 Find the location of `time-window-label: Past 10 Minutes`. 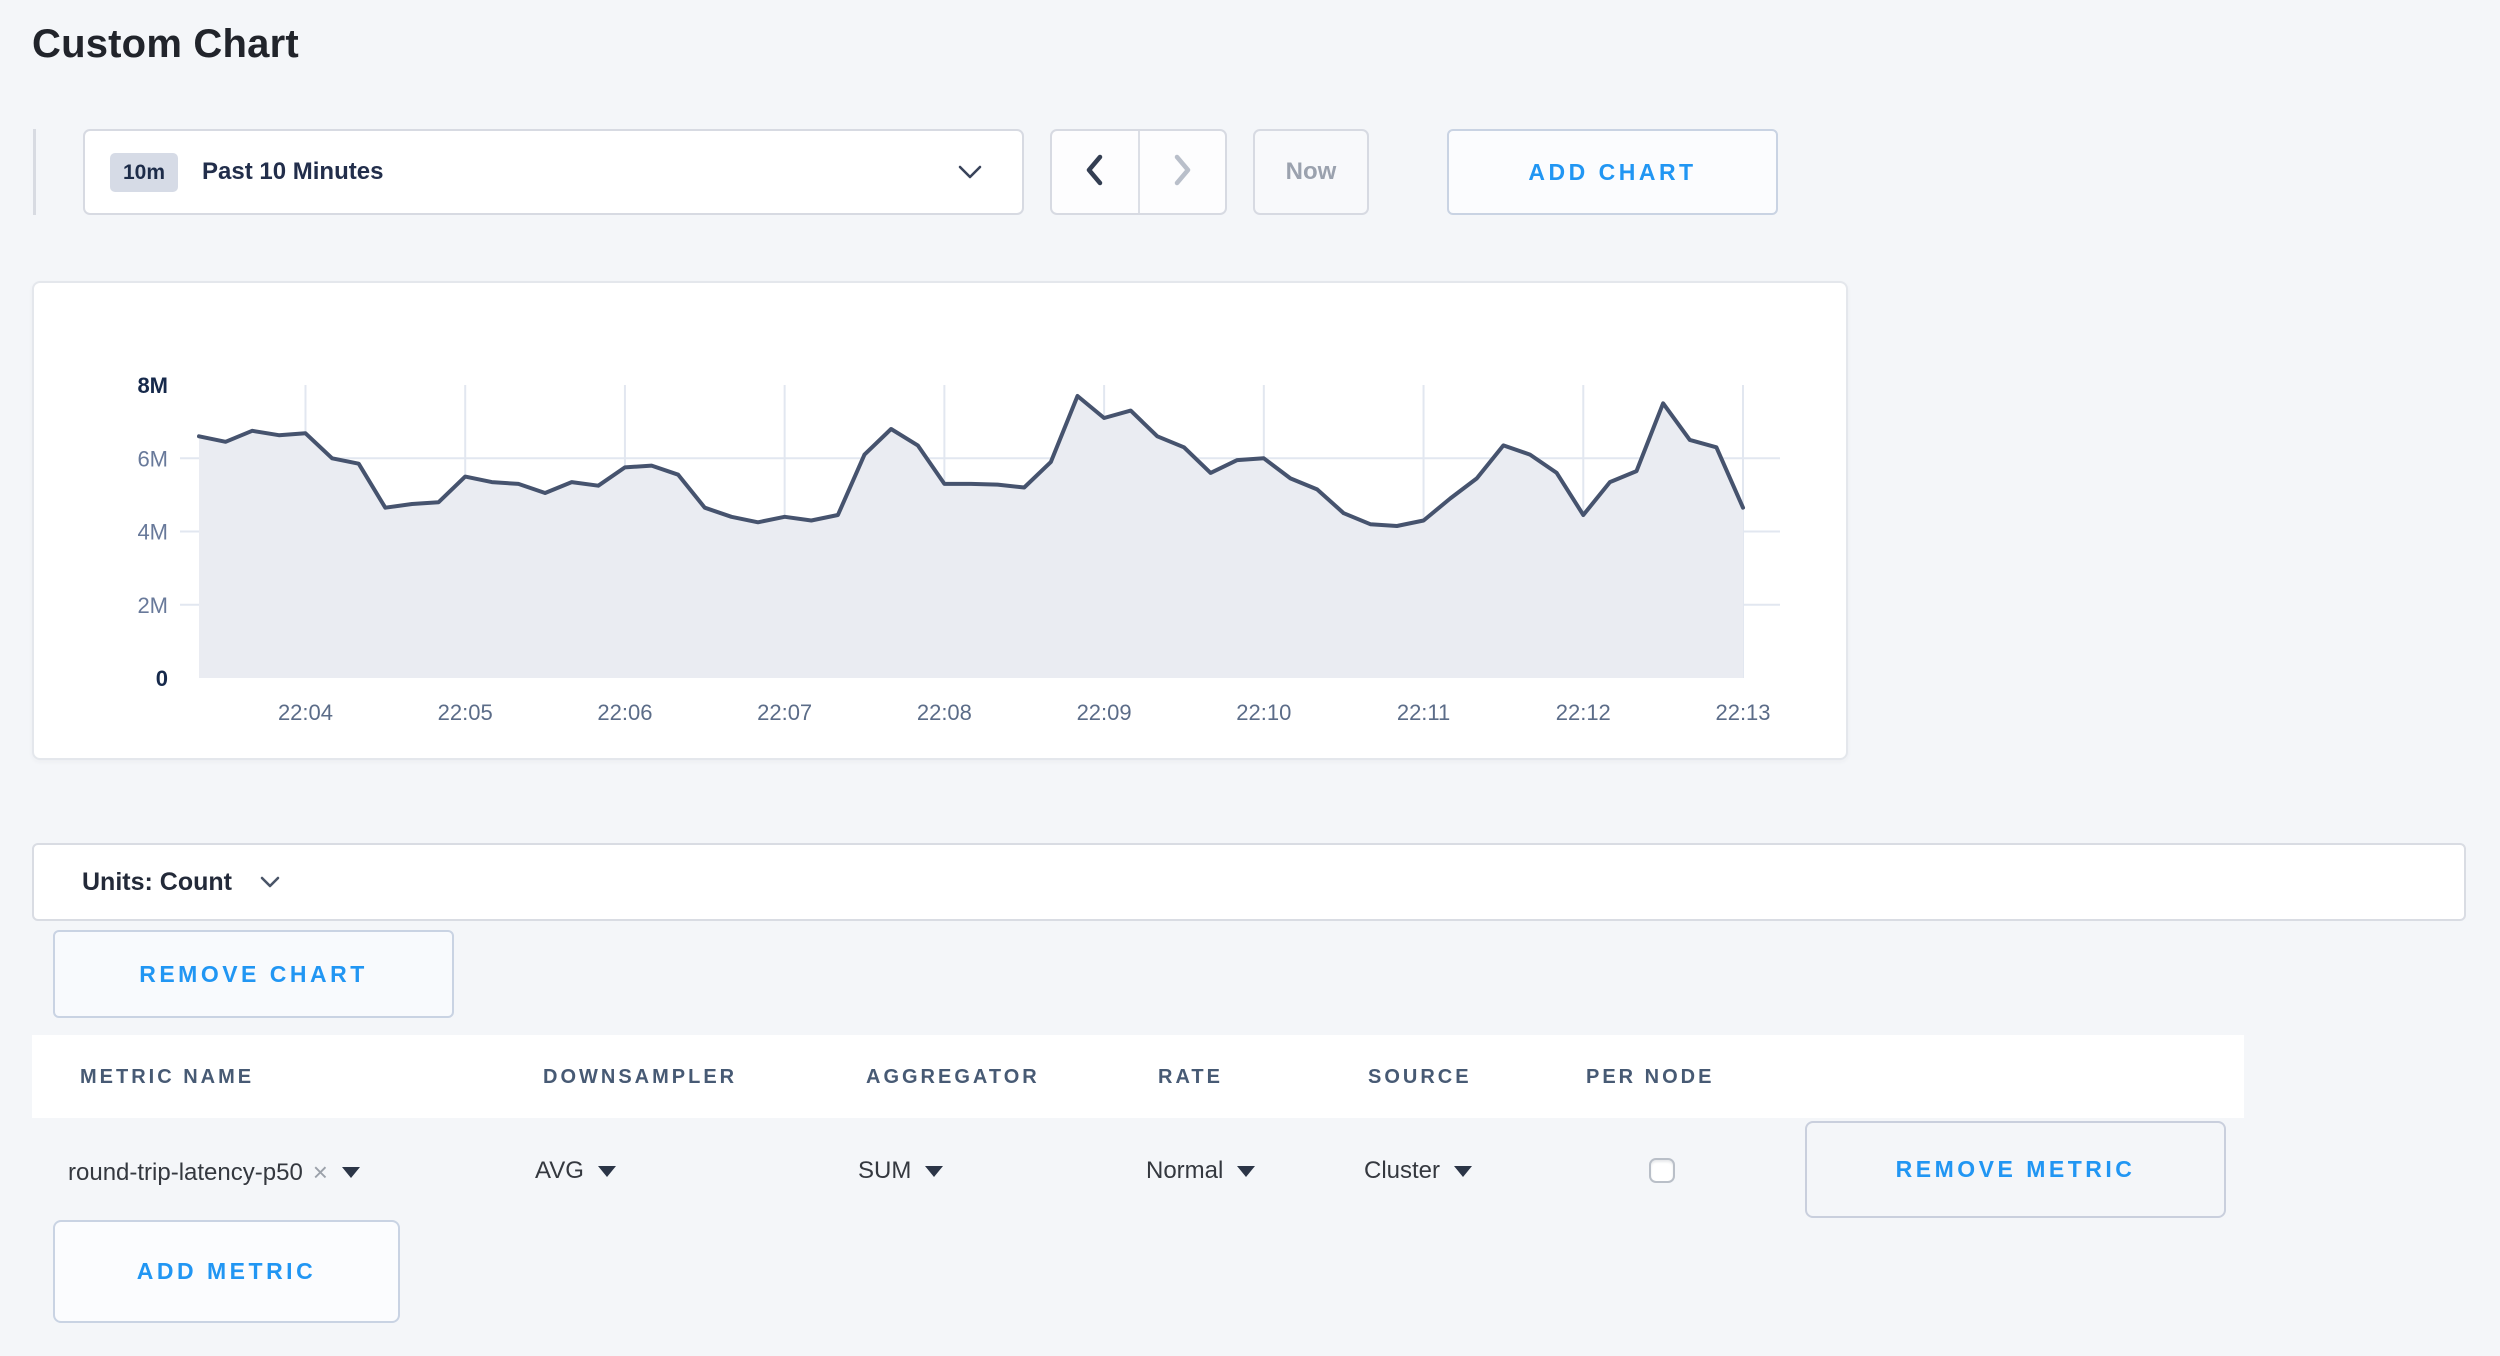

time-window-label: Past 10 Minutes is located at coordinates (293, 171).